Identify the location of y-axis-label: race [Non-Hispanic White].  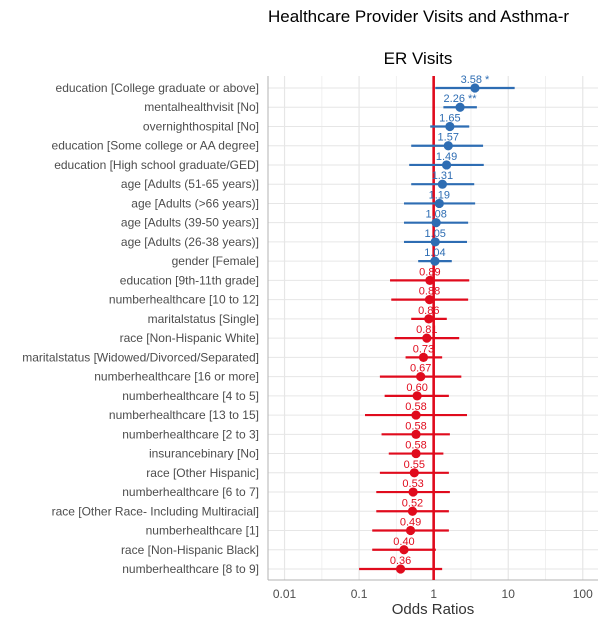
(189, 338).